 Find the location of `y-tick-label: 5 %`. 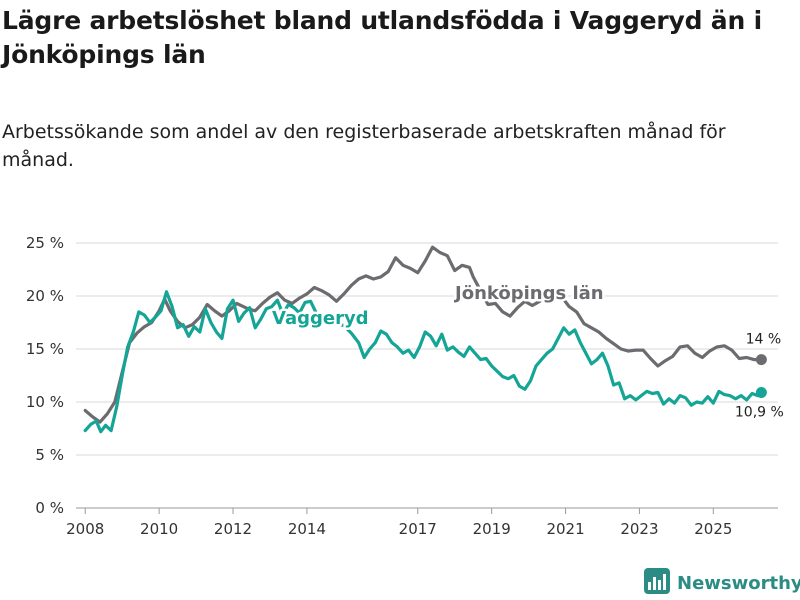

y-tick-label: 5 % is located at coordinates (49, 455).